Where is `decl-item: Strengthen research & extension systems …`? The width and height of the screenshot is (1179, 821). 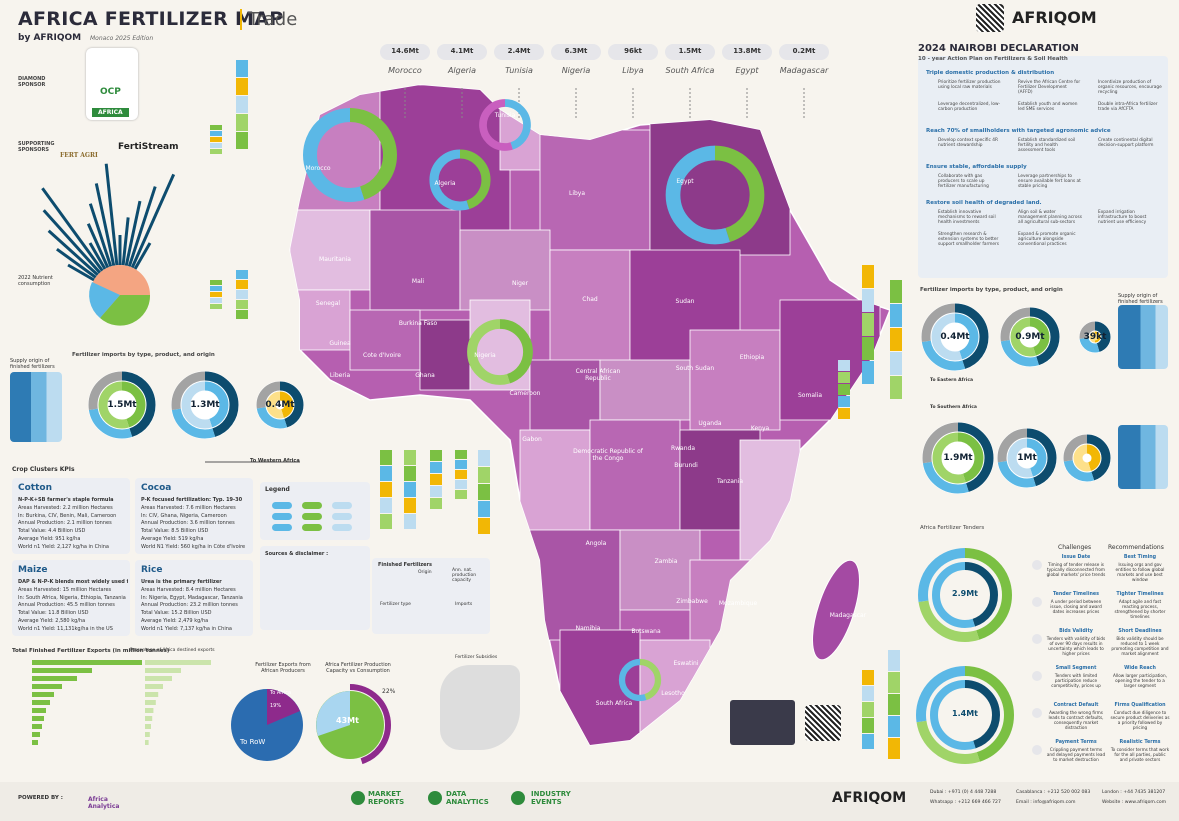 decl-item: Strengthen research & extension systems … is located at coordinates (969, 239).